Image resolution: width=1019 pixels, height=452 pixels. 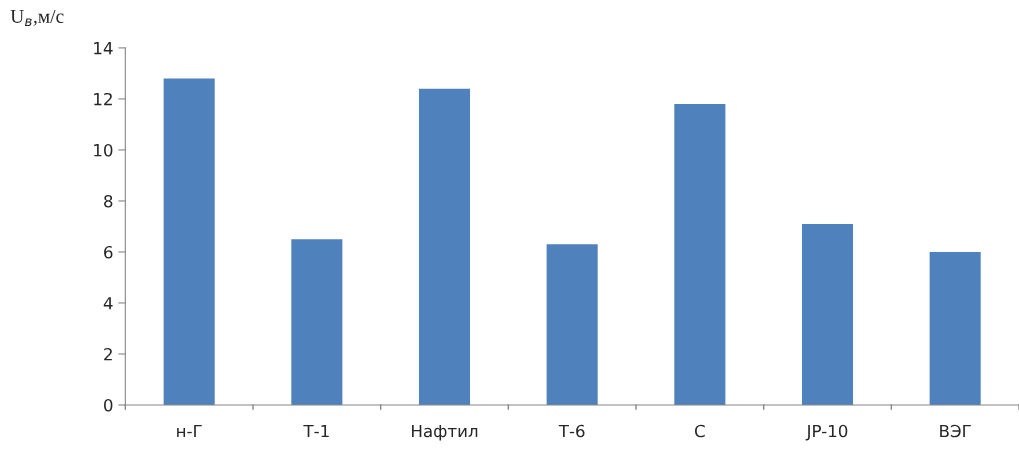 What do you see at coordinates (108, 354) in the screenshot?
I see `y-tick-label: 2` at bounding box center [108, 354].